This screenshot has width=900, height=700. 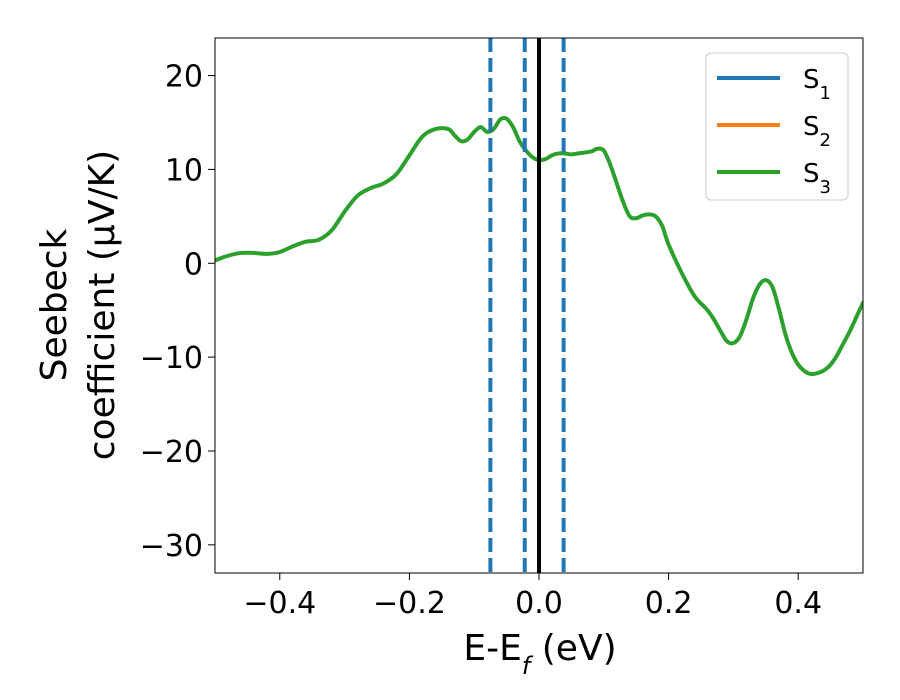 I want to click on y-tick-label: 20, so click(x=184, y=77).